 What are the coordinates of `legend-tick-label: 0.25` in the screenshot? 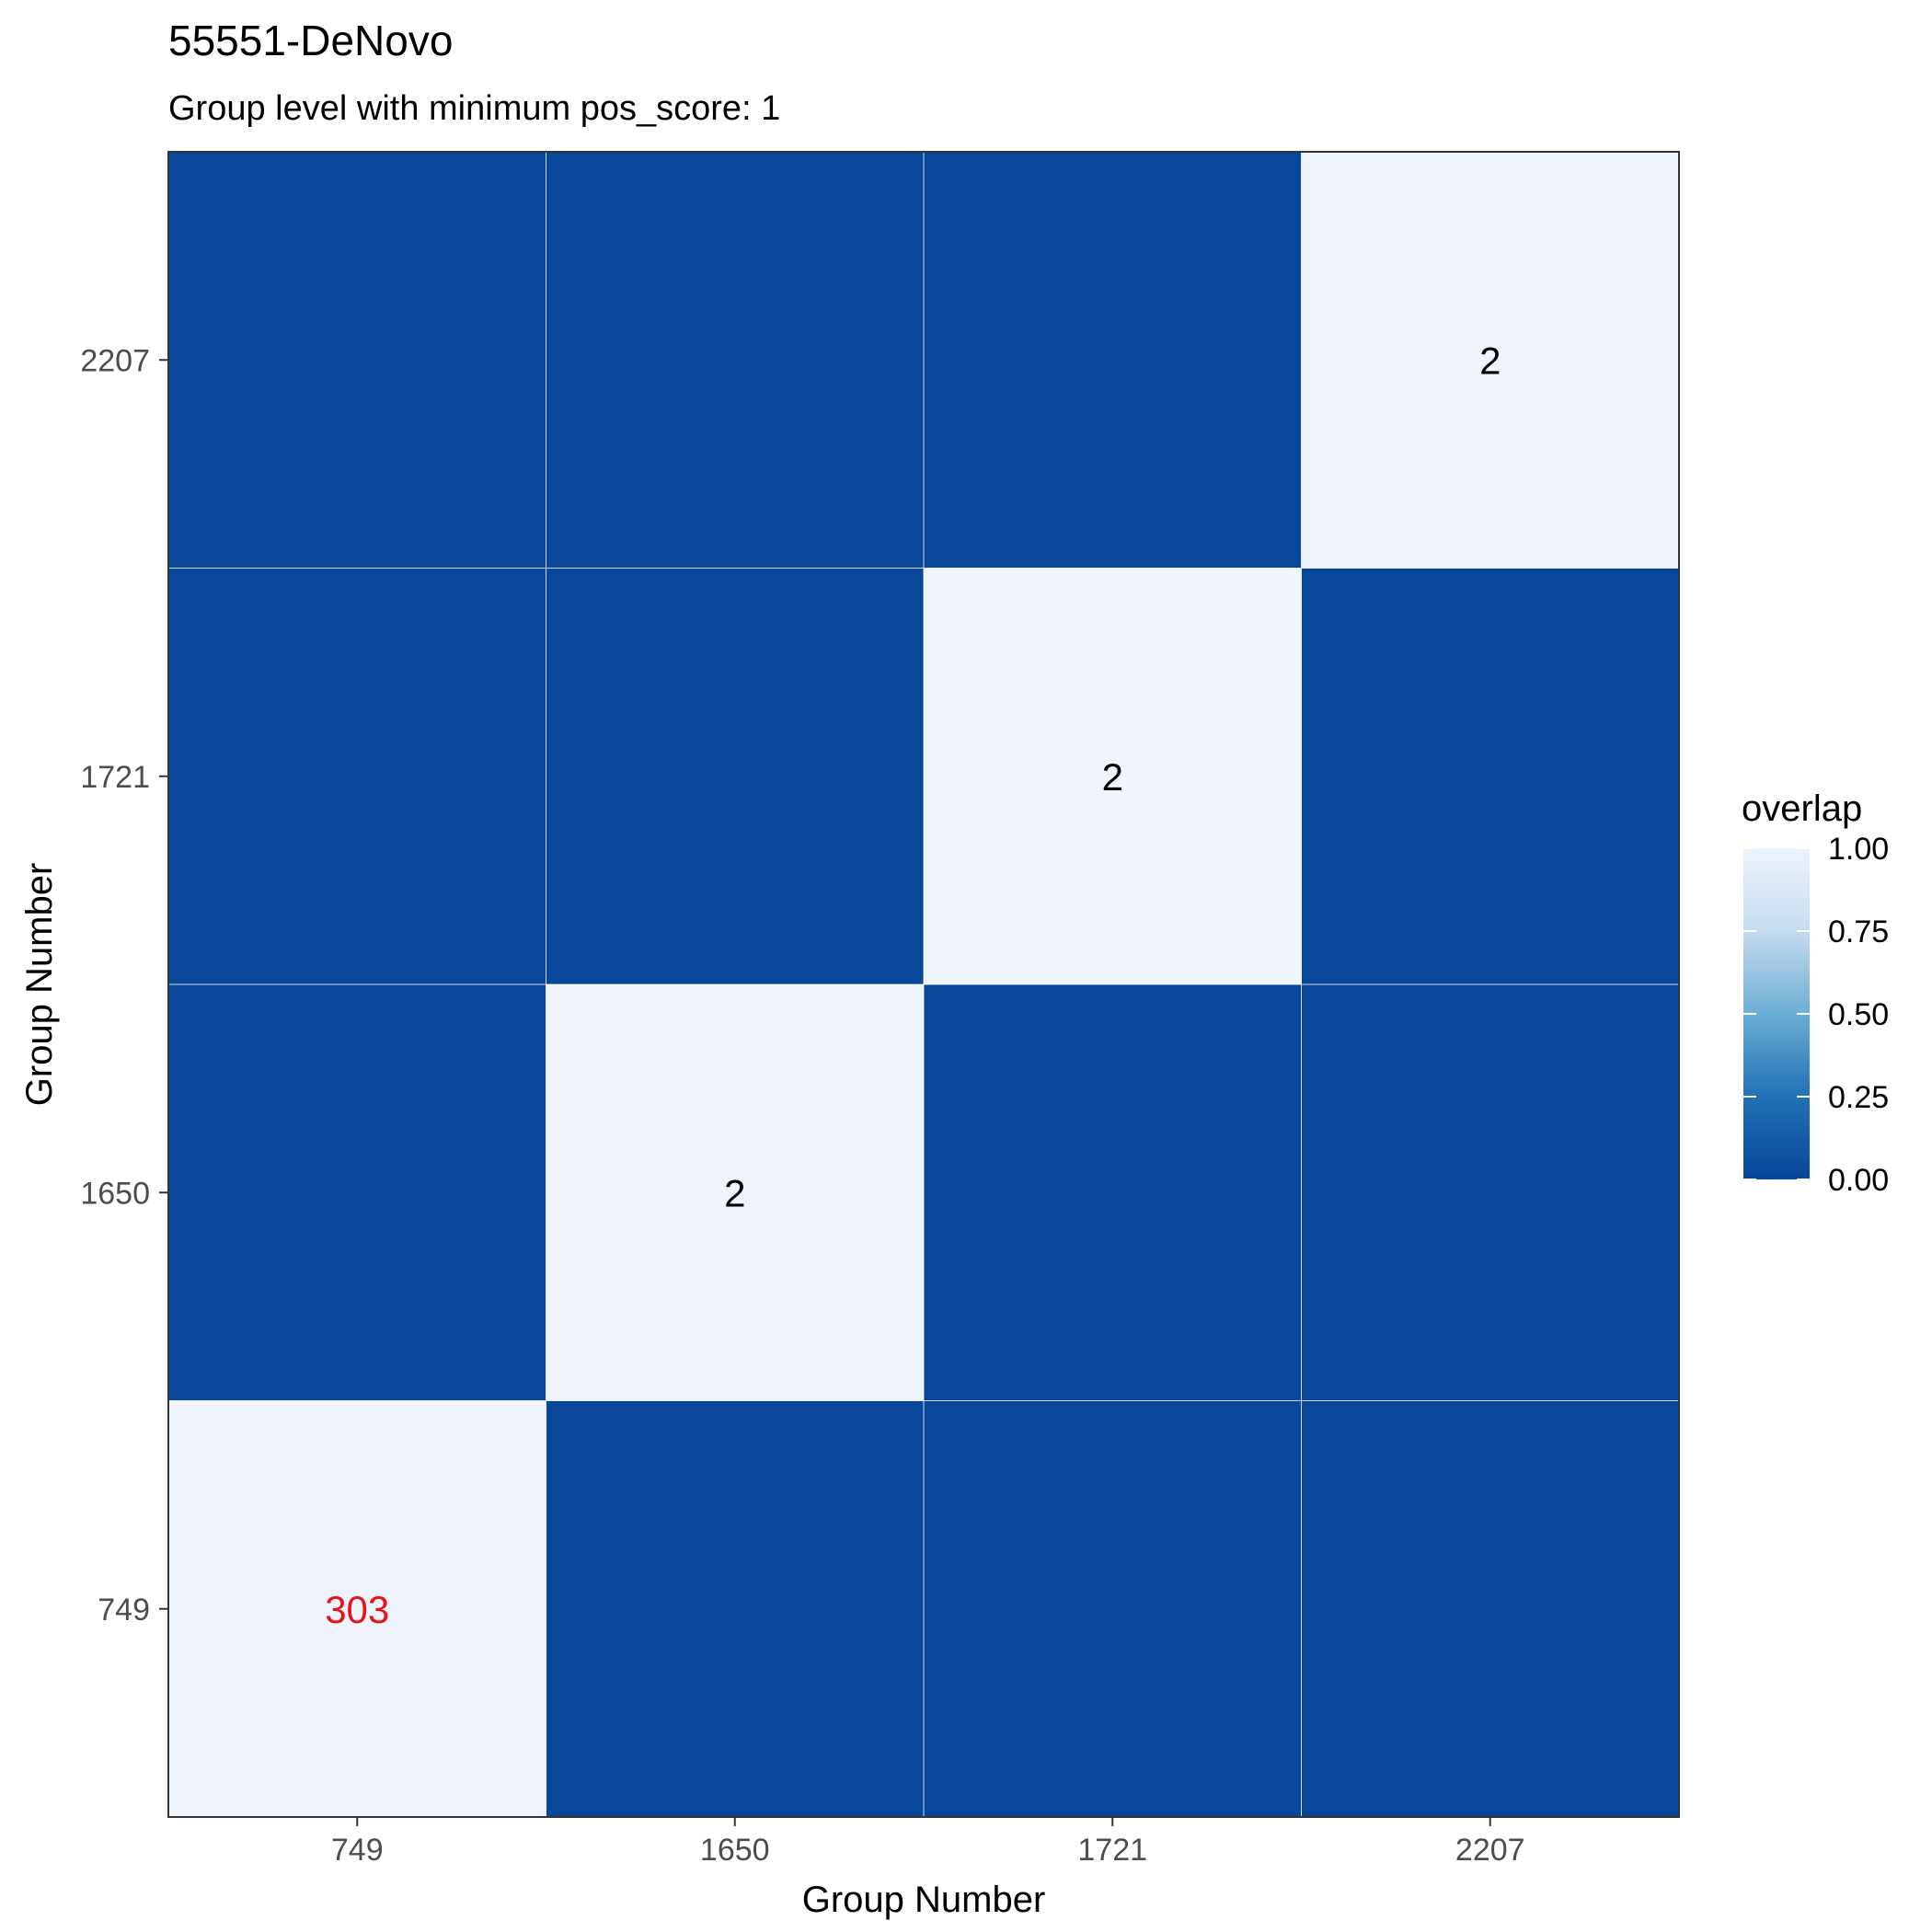 It's located at (1858, 1097).